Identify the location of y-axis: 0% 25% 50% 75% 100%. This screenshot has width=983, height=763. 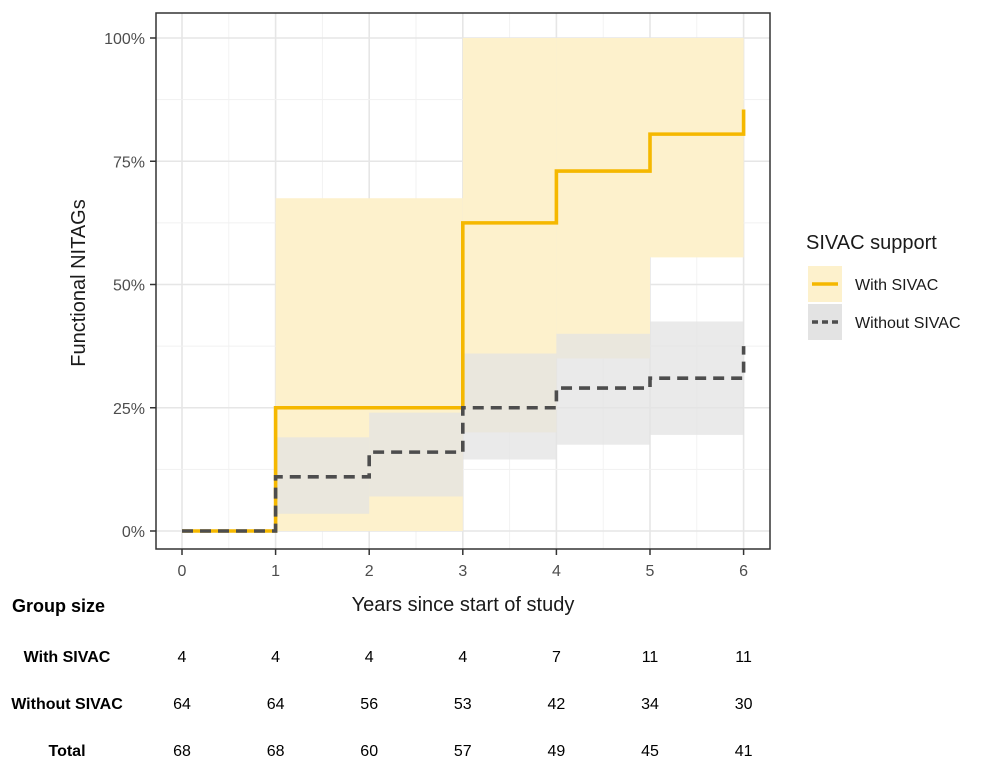
(130, 286).